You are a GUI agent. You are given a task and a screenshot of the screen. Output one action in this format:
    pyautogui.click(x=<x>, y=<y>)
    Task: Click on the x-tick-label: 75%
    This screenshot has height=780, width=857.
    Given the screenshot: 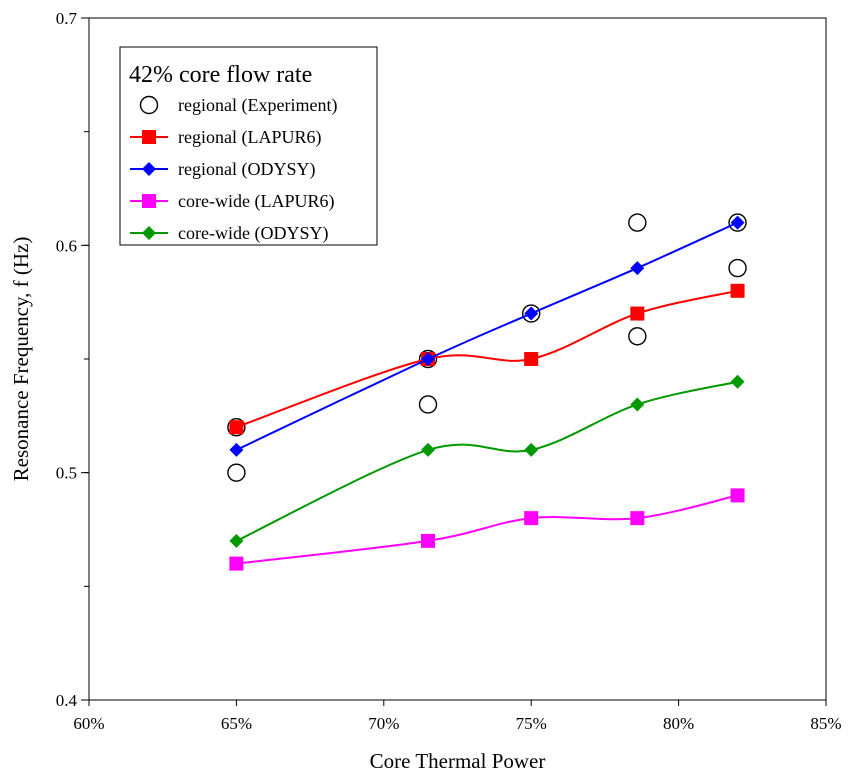 What is the action you would take?
    pyautogui.click(x=531, y=723)
    